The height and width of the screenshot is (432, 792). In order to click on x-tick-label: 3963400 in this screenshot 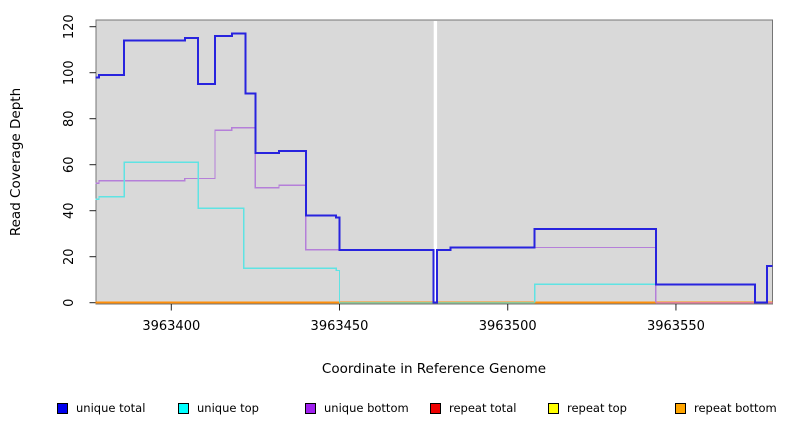, I will do `click(171, 326)`.